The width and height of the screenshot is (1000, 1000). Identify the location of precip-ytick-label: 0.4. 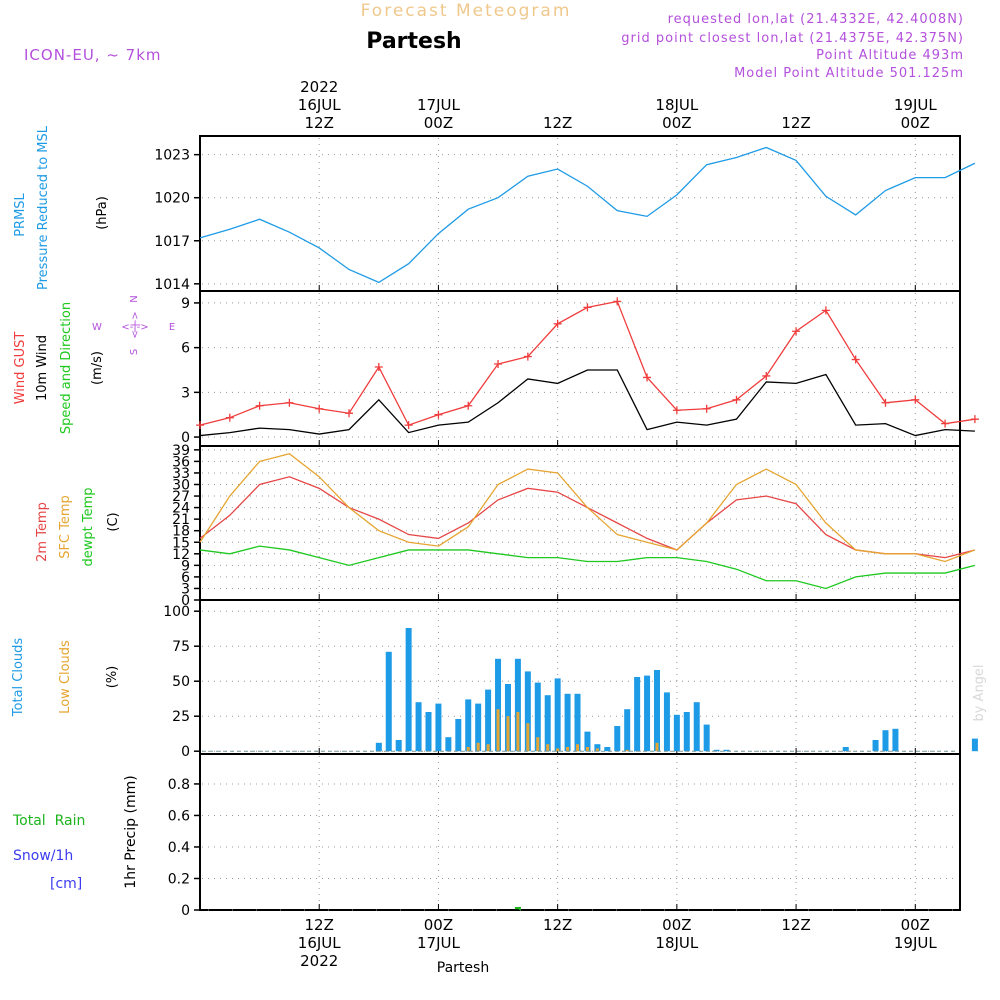
(179, 848).